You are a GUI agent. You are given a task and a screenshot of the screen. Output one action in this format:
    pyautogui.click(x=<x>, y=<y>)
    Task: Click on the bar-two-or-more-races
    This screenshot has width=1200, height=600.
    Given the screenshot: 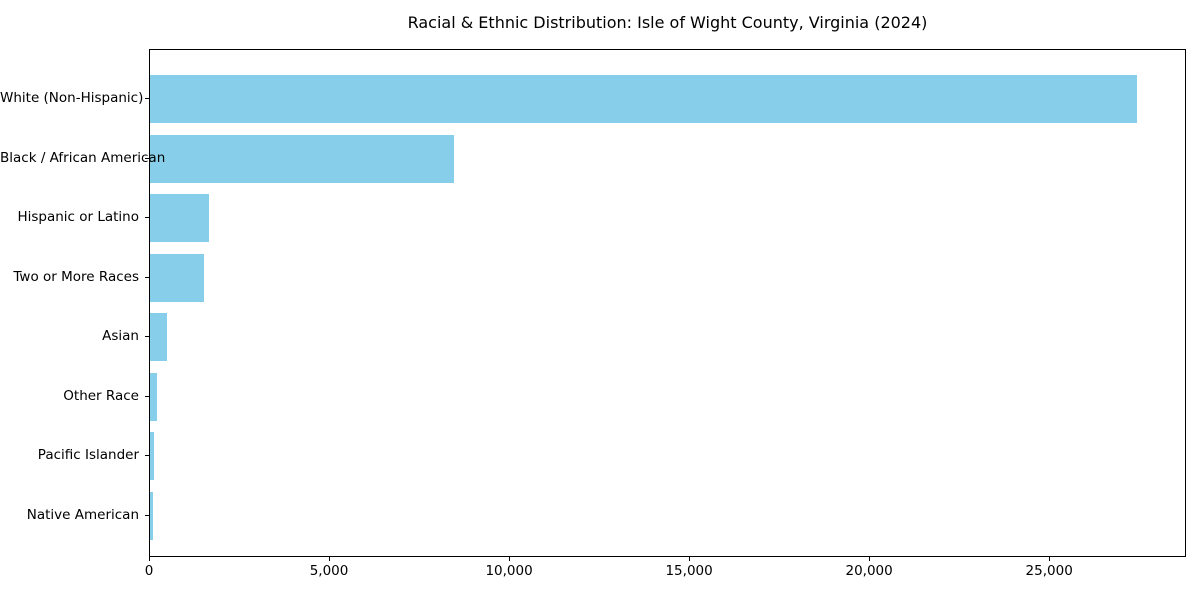 What is the action you would take?
    pyautogui.click(x=177, y=277)
    